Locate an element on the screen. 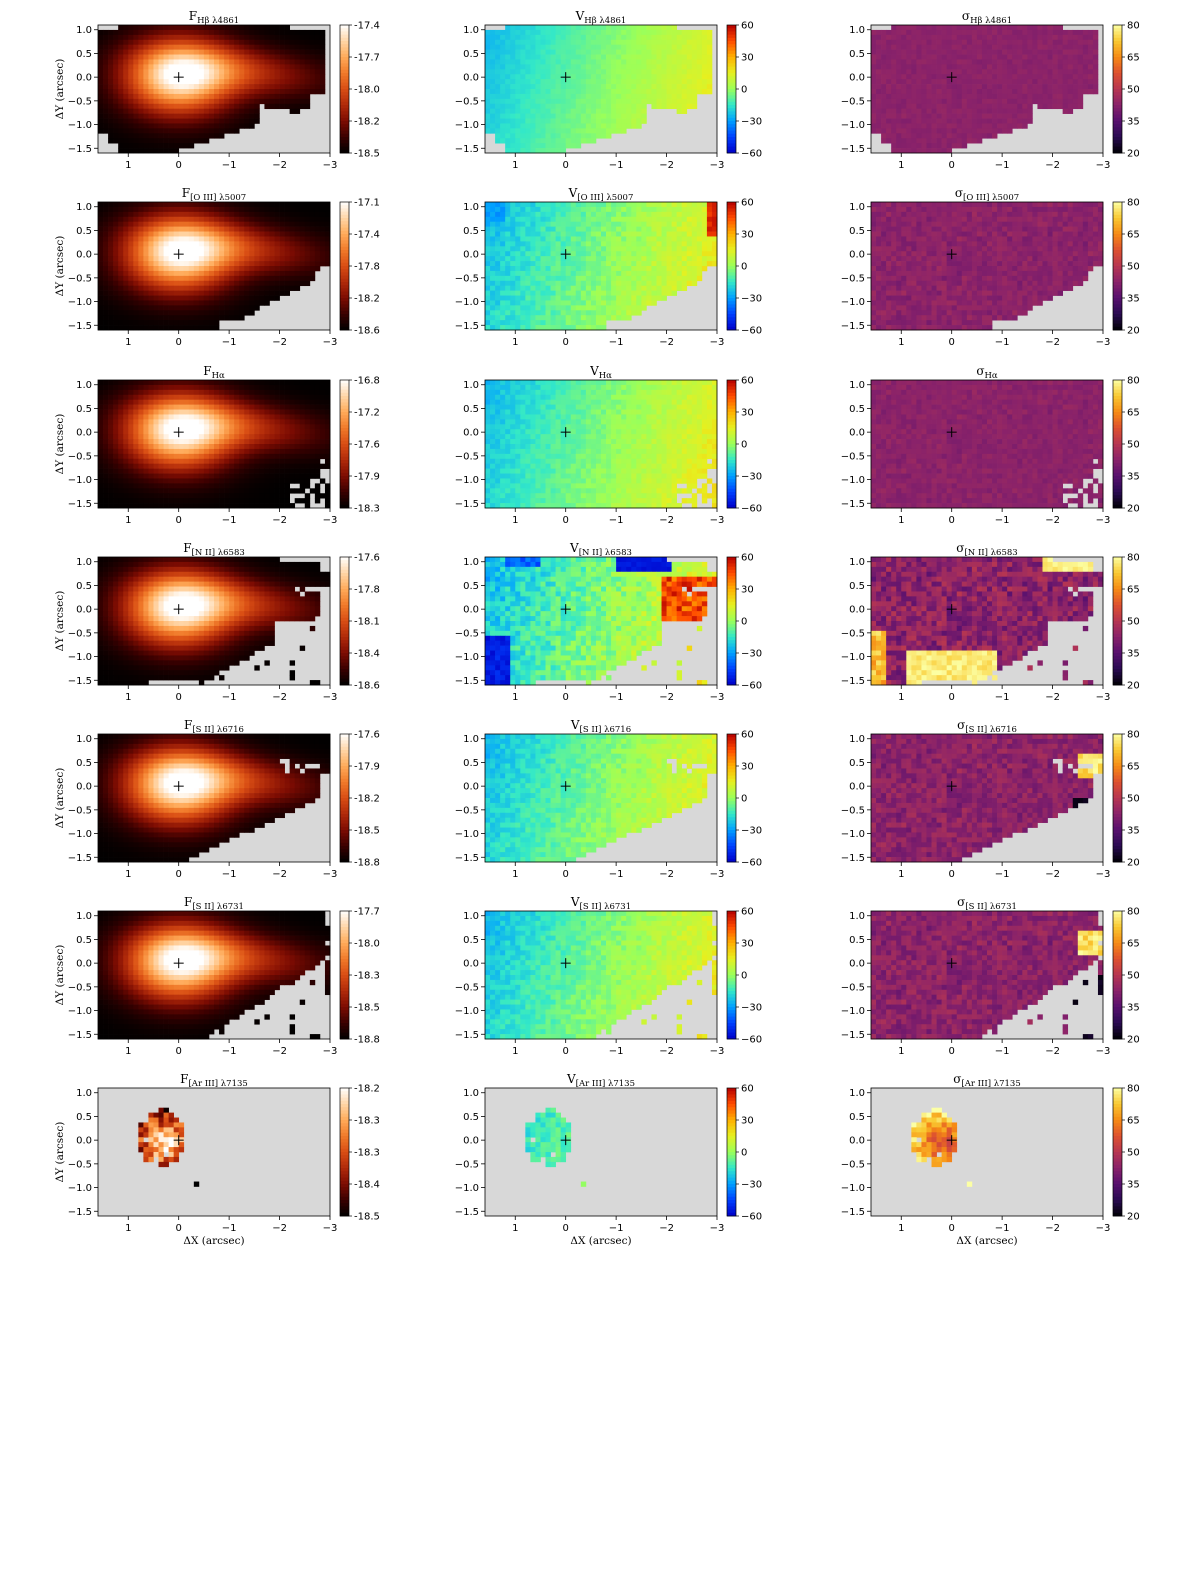 The image size is (1196, 1591). colorbar-tick-label: -18.2 is located at coordinates (367, 299).